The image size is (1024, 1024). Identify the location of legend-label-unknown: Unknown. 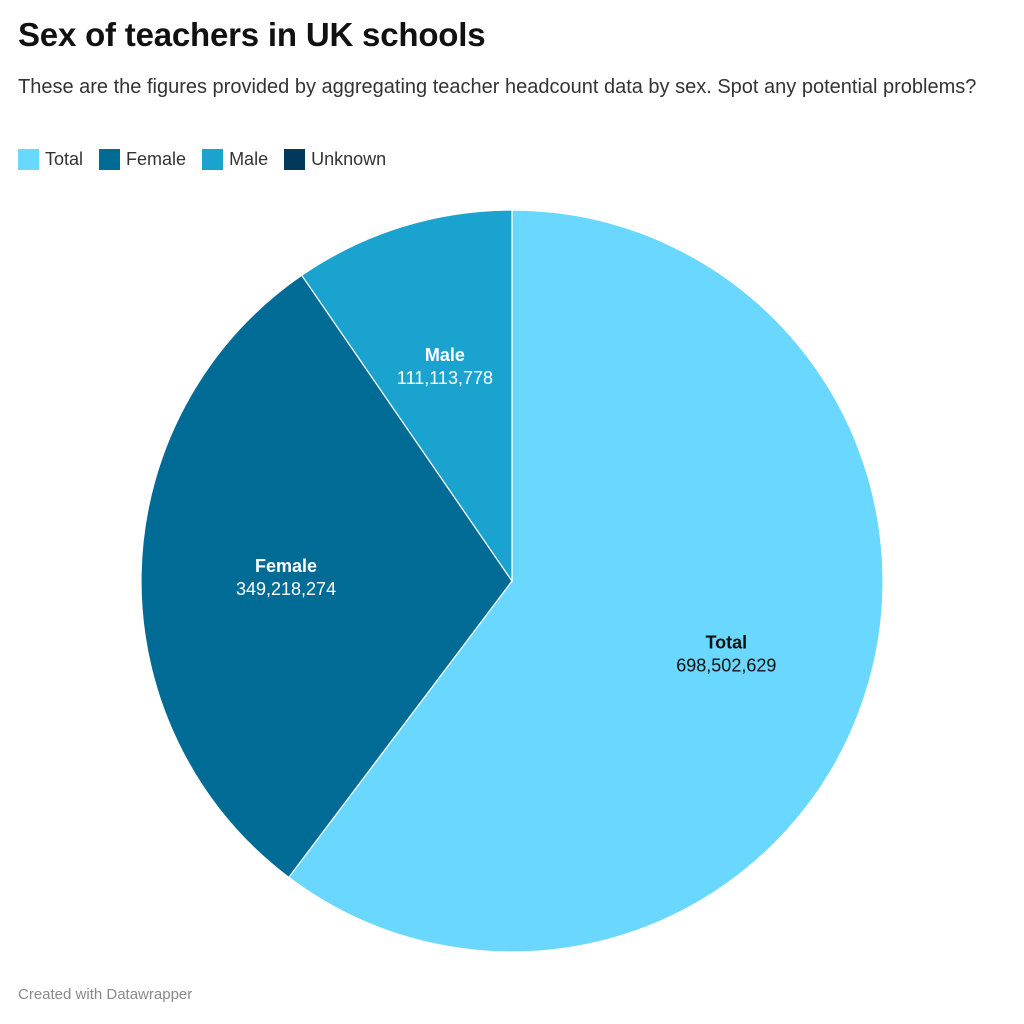
(349, 159).